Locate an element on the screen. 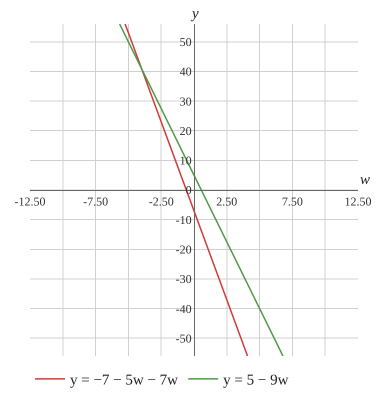 The width and height of the screenshot is (384, 408). y-tick-label: 30 is located at coordinates (186, 101).